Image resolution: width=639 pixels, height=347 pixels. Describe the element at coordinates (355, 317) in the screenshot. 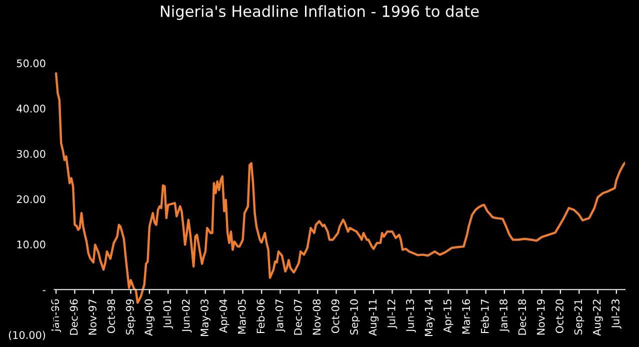

I see `x-tick-label: Sep-10` at that location.